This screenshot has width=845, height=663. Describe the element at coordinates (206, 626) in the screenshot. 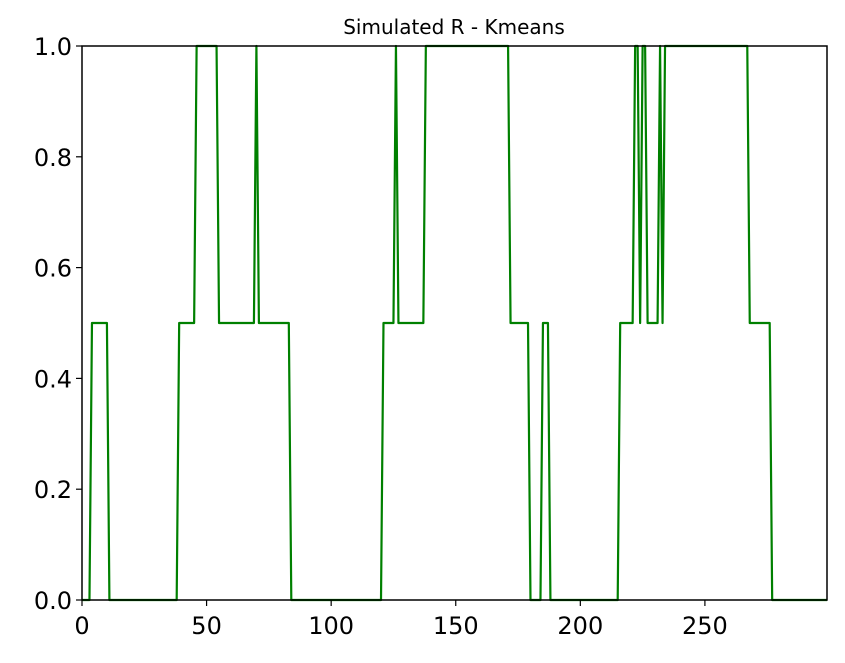

I see `x-tick-label: 50` at that location.